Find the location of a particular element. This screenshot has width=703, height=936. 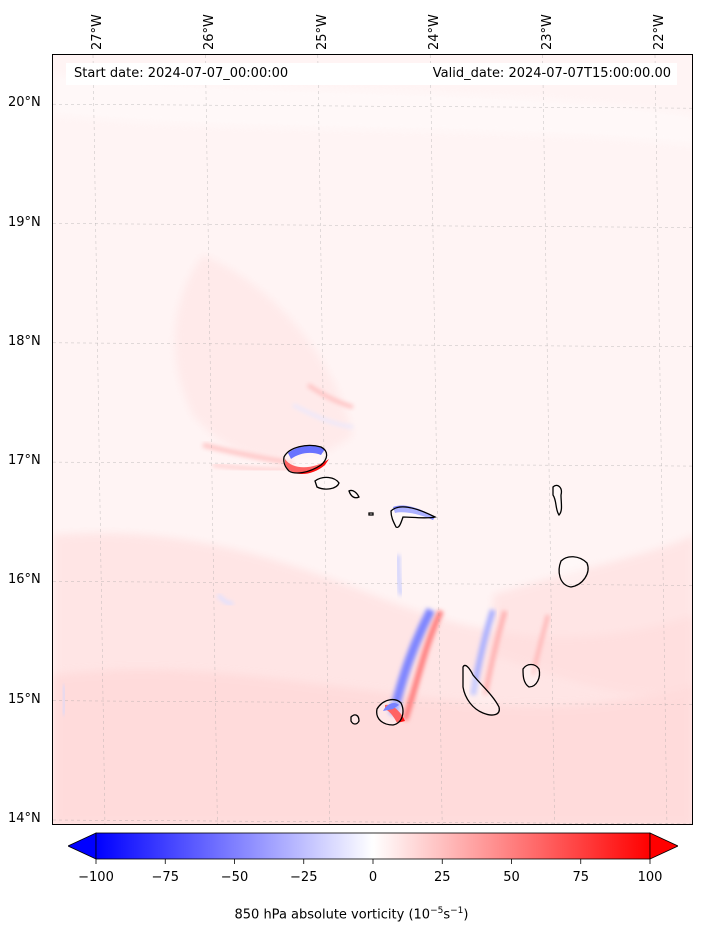

island-vorticity is located at coordinates (360, 584).